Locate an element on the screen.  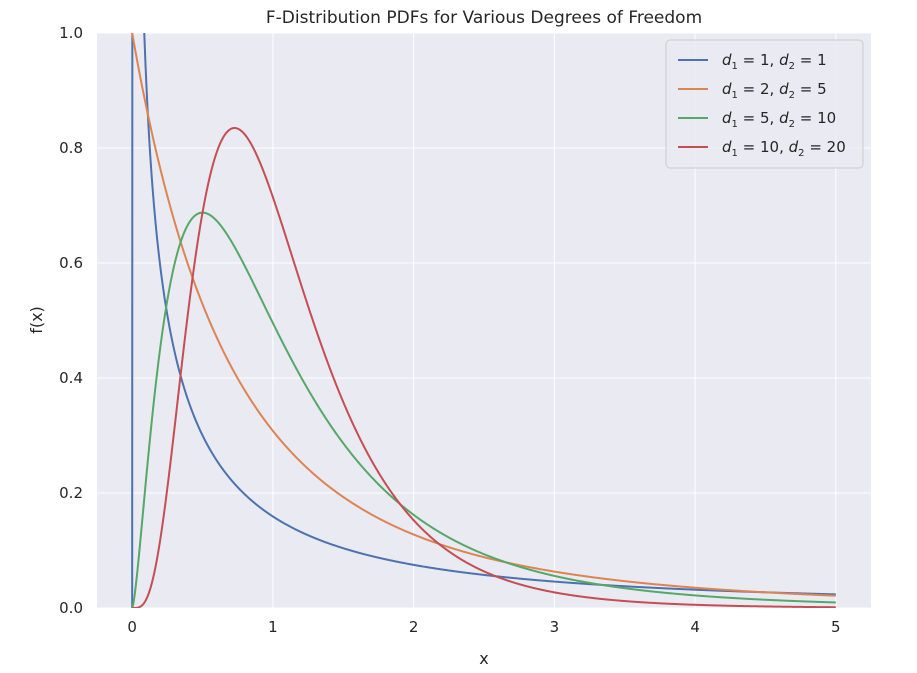
x-tick-label: 3 is located at coordinates (555, 627).